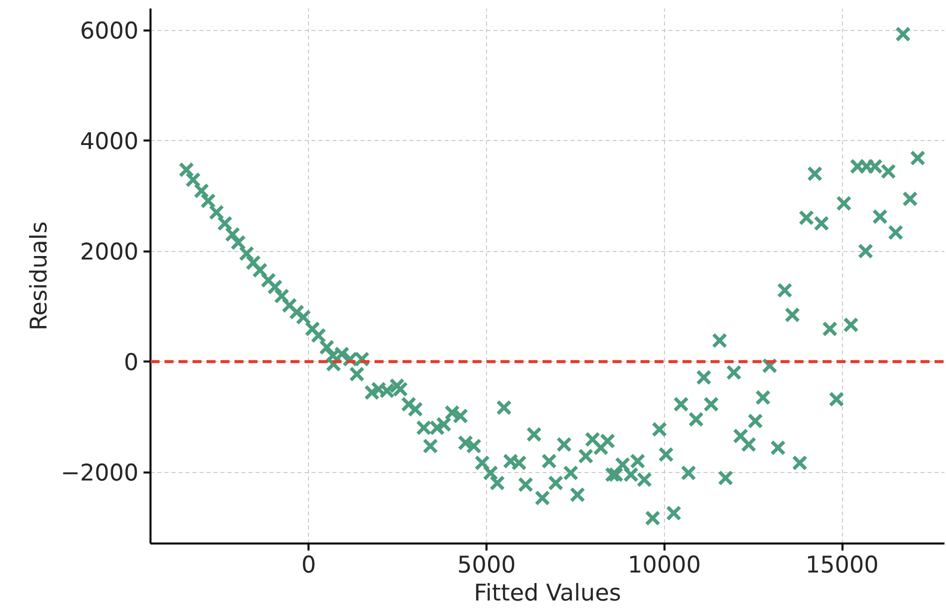  Describe the element at coordinates (308, 565) in the screenshot. I see `x-tick-label: 0` at that location.